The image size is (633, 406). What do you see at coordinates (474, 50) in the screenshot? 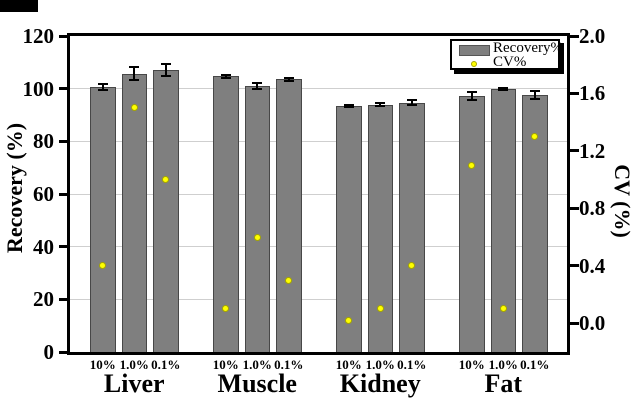
I see `recovery-swatch-icon` at bounding box center [474, 50].